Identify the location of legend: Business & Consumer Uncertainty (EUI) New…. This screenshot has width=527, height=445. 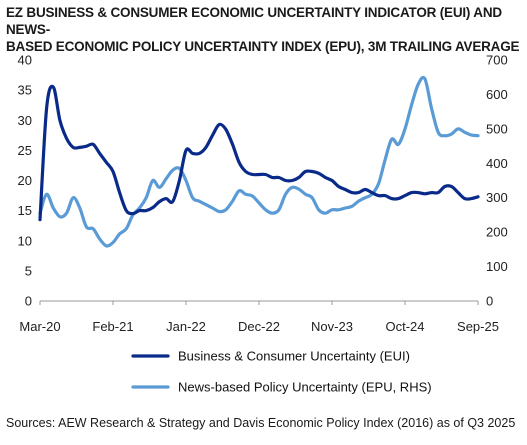
(281, 372).